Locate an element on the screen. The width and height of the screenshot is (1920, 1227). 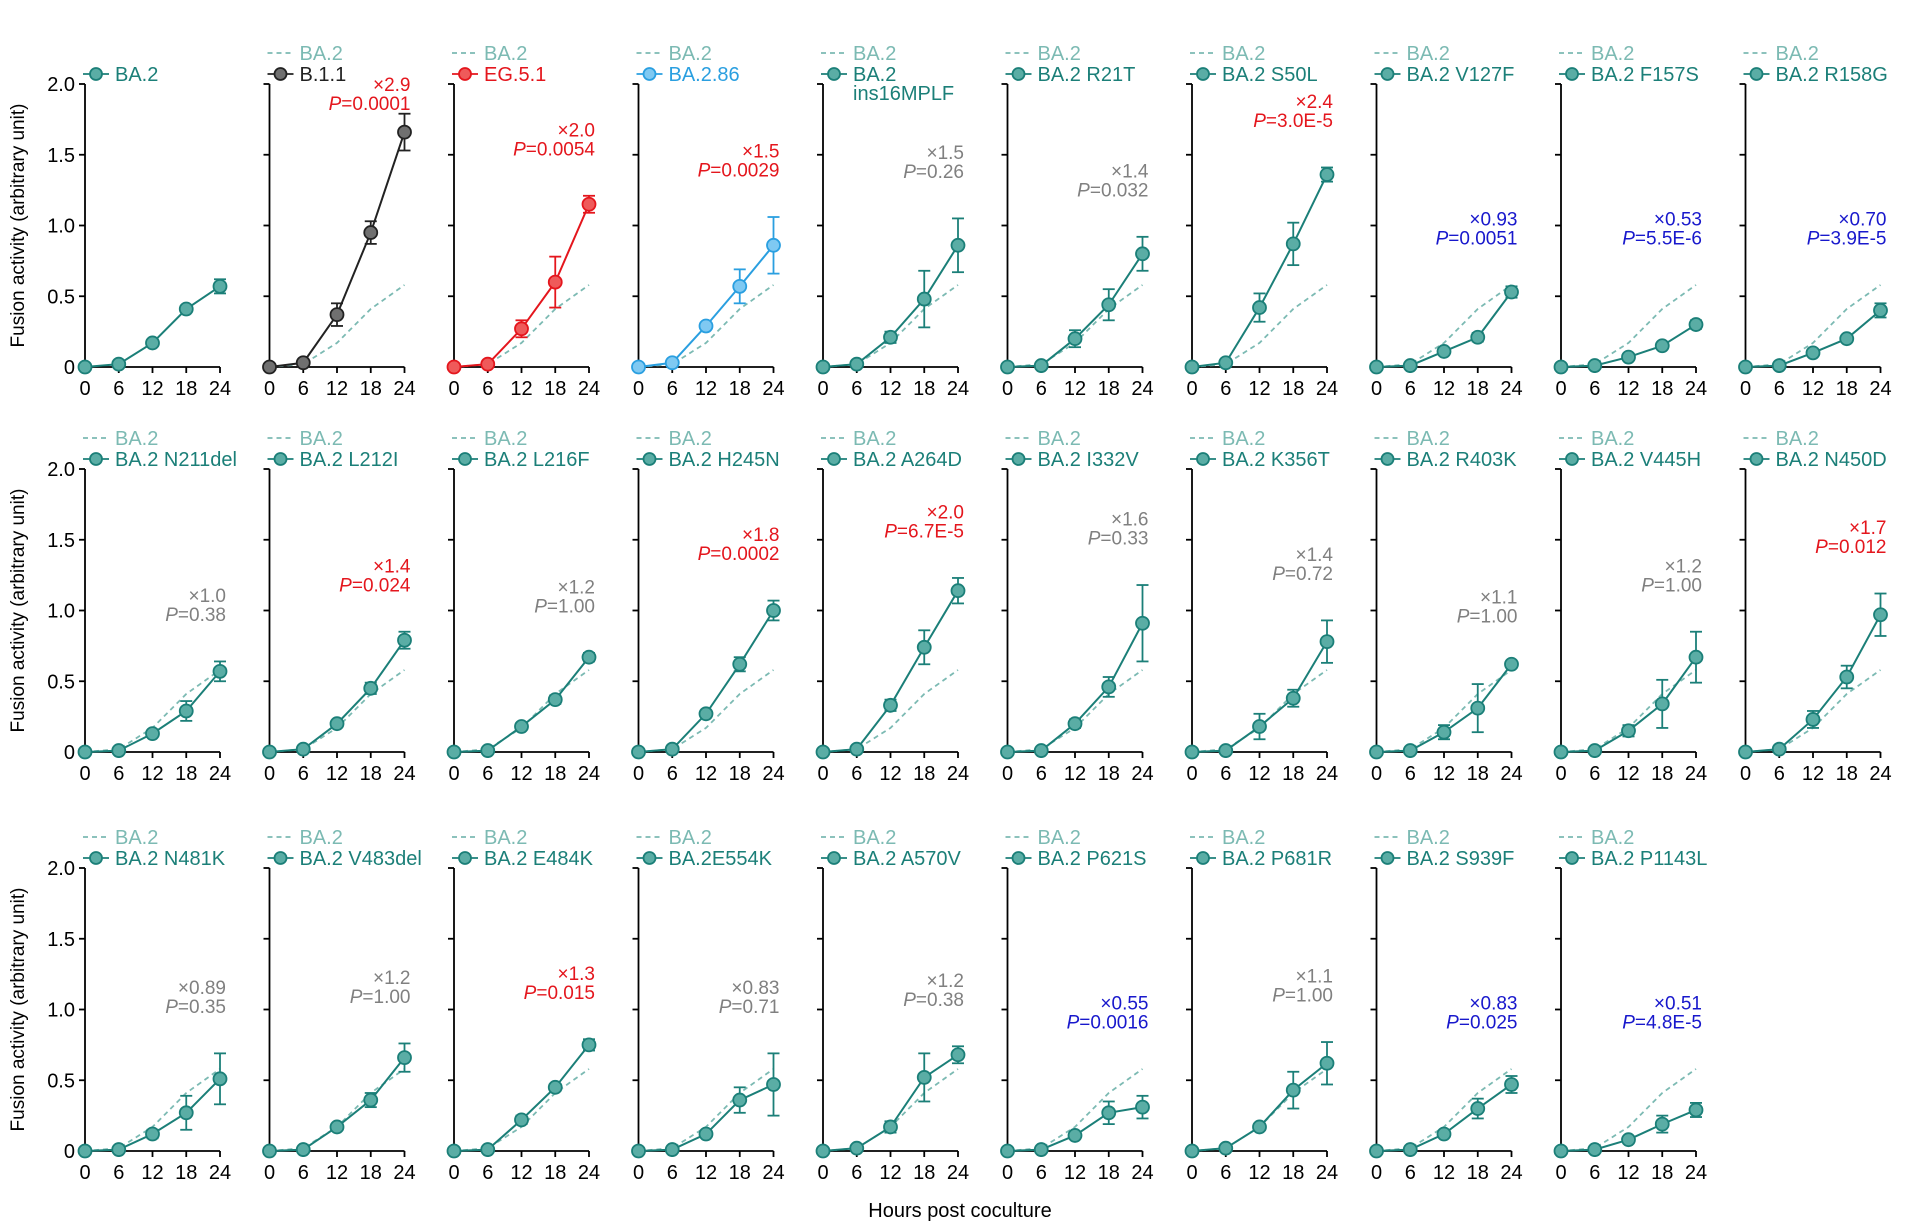
p-value-label: P=0.0051 is located at coordinates (1477, 239).